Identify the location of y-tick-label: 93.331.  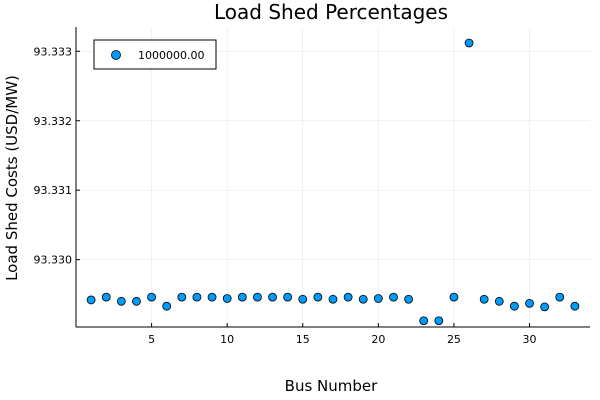
(53, 190).